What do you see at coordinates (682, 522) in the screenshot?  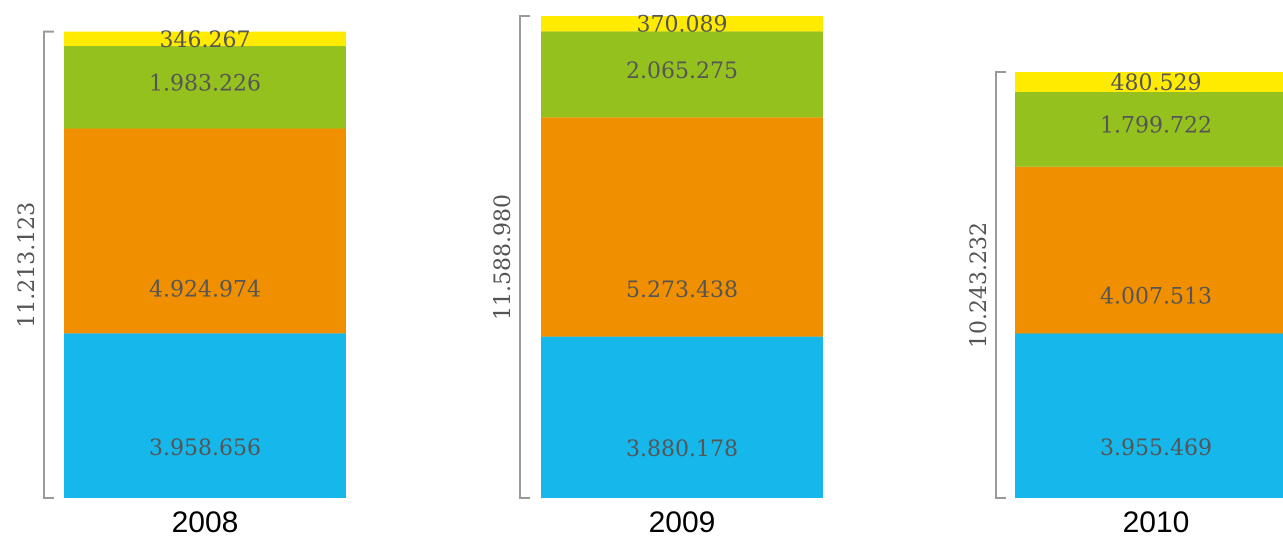 I see `x-axis-category-label: 2009` at bounding box center [682, 522].